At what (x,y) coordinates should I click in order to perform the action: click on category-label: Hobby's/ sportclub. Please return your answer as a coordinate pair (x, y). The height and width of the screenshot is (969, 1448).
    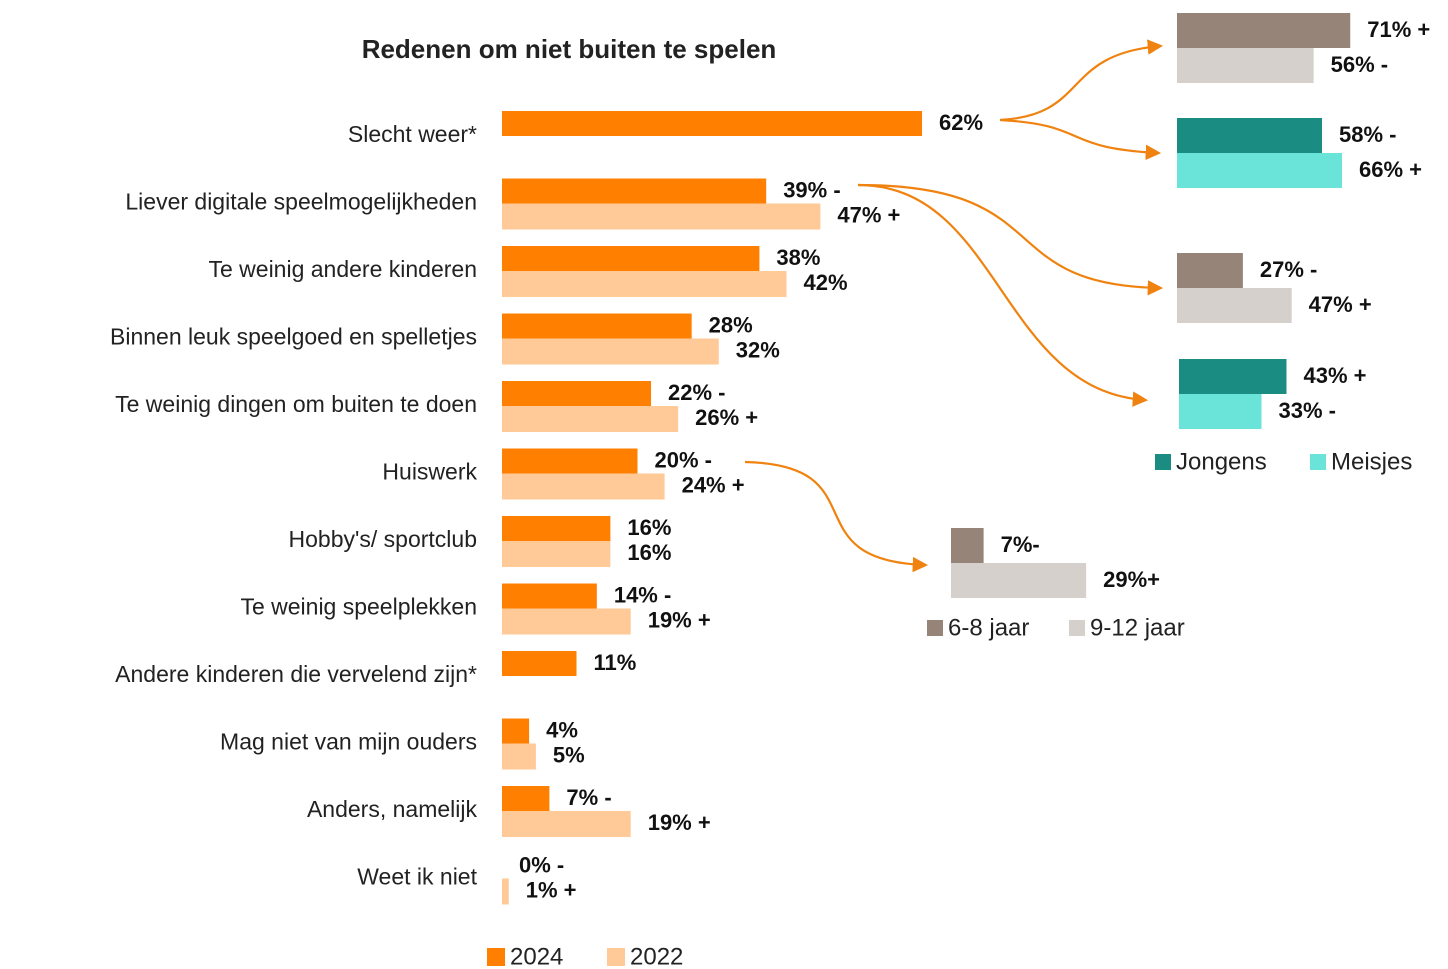
    Looking at the image, I should click on (383, 539).